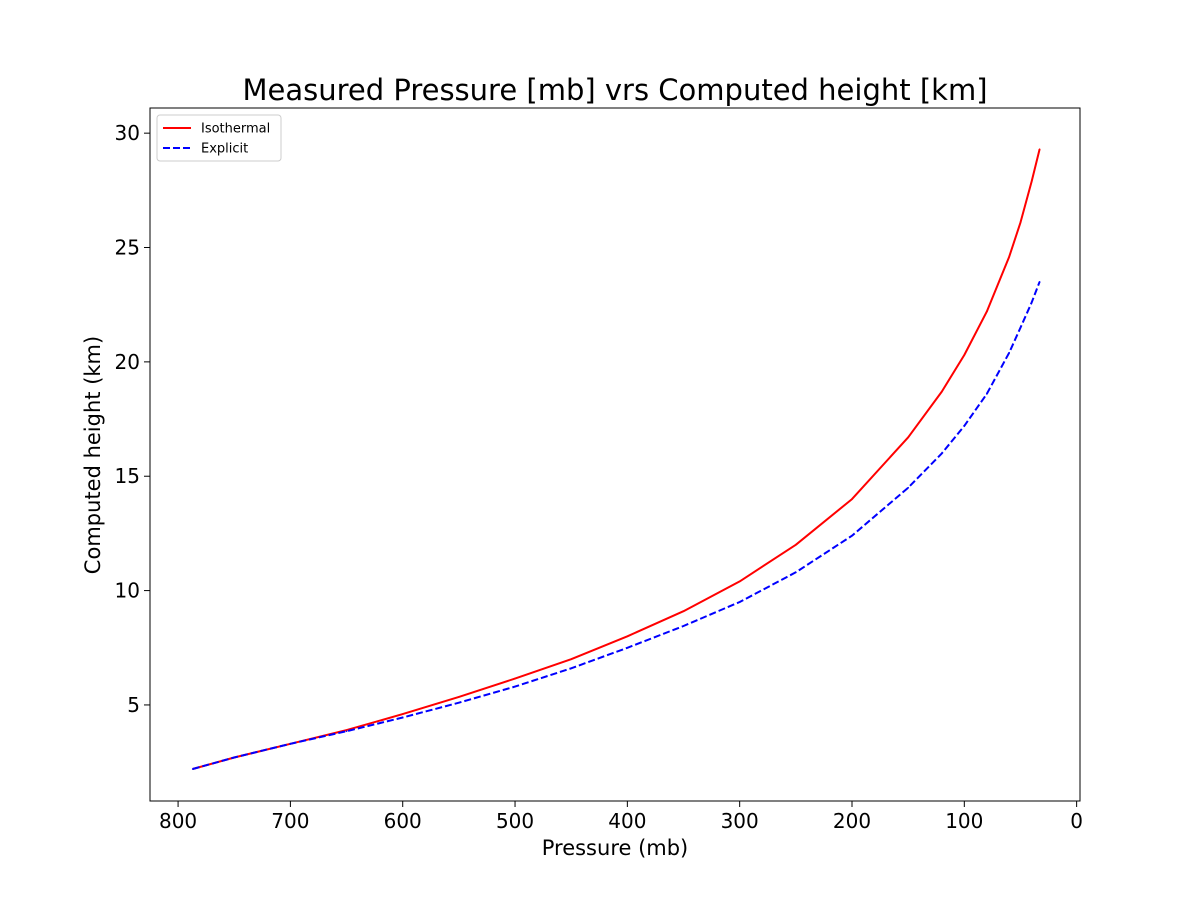 The image size is (1200, 900). What do you see at coordinates (235, 129) in the screenshot?
I see `legend-label-isothermal: Isothermal` at bounding box center [235, 129].